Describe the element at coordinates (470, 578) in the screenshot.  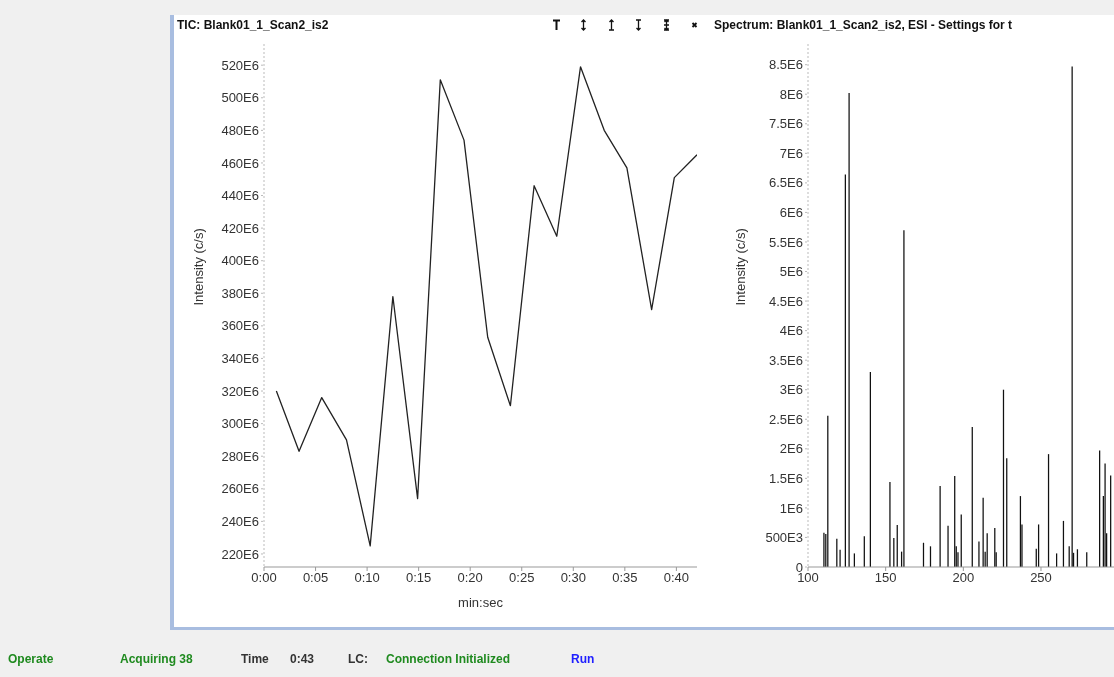
I see `x-tick-label: 0:20` at that location.